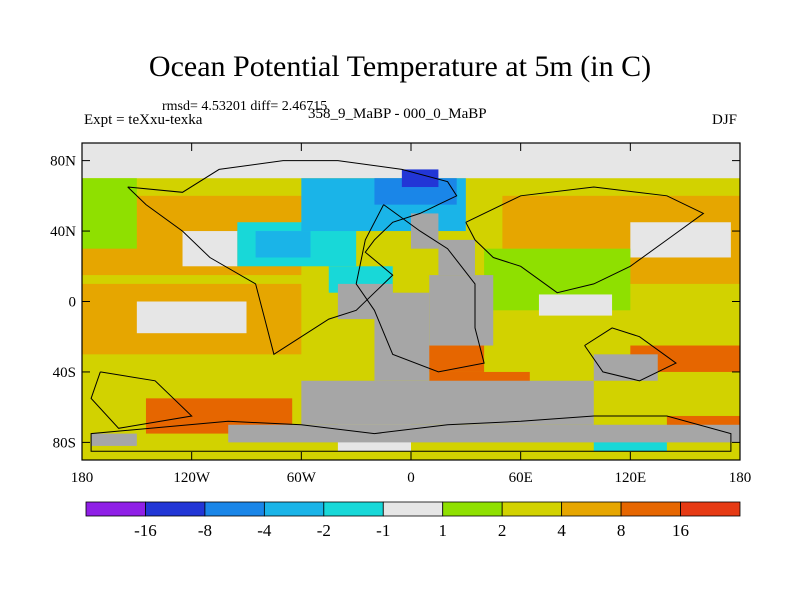 Image resolution: width=800 pixels, height=600 pixels. I want to click on period-subtitle: 358_9_MaBP - 000_0_MaBP, so click(397, 114).